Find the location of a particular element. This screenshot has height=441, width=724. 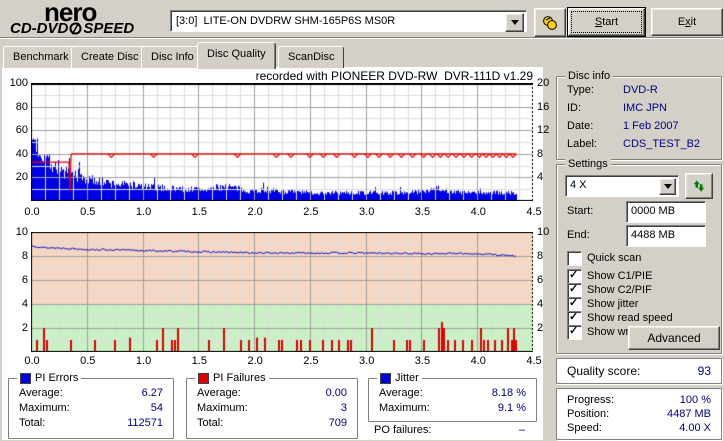

axis-tick-label: 40 is located at coordinates (21, 153).